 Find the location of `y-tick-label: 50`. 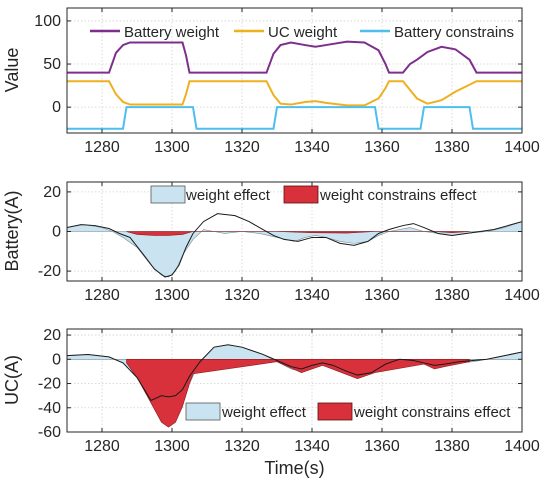

y-tick-label: 50 is located at coordinates (52, 64).